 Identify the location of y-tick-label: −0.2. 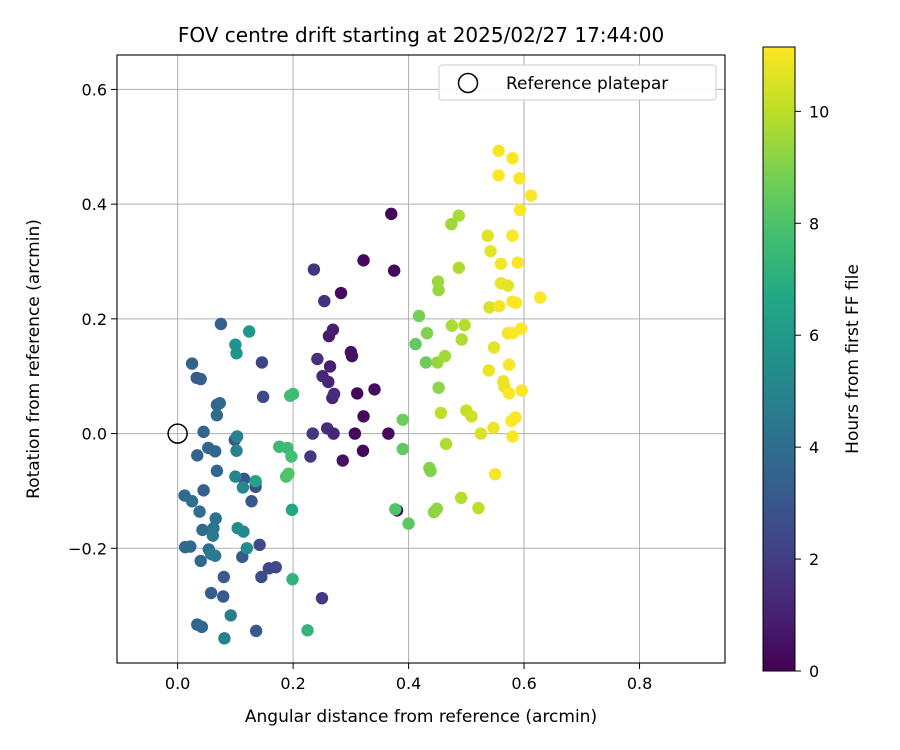
(87, 548).